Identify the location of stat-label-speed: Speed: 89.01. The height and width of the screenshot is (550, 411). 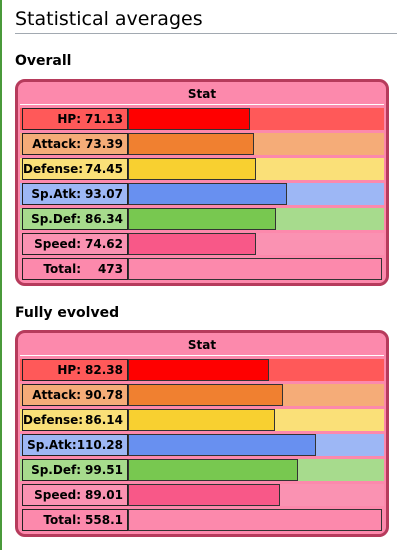
(75, 495).